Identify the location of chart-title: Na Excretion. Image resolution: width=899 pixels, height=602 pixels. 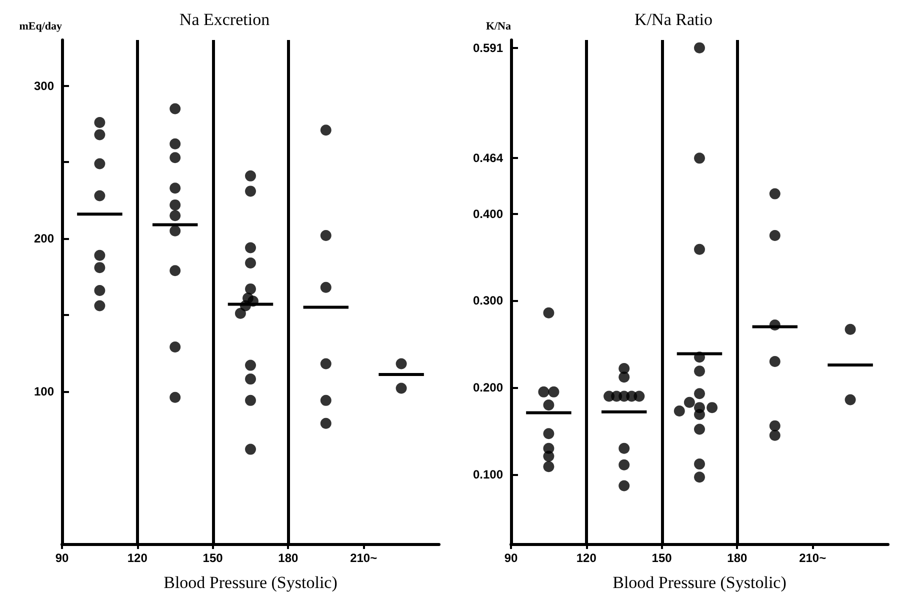
(224, 19).